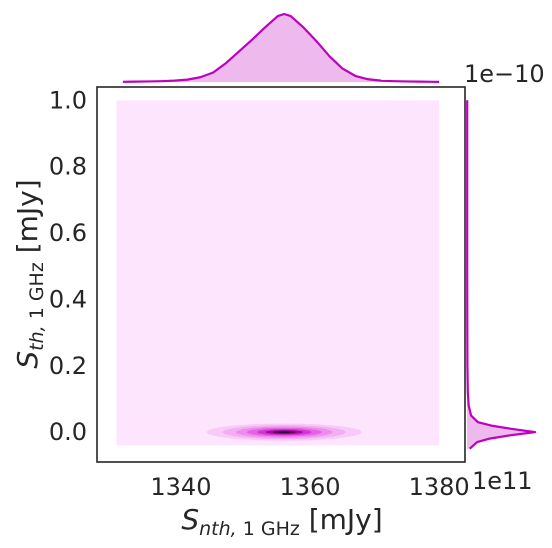 The width and height of the screenshot is (552, 548). I want to click on y-axis-label-unit: [mJy], so click(27, 220).